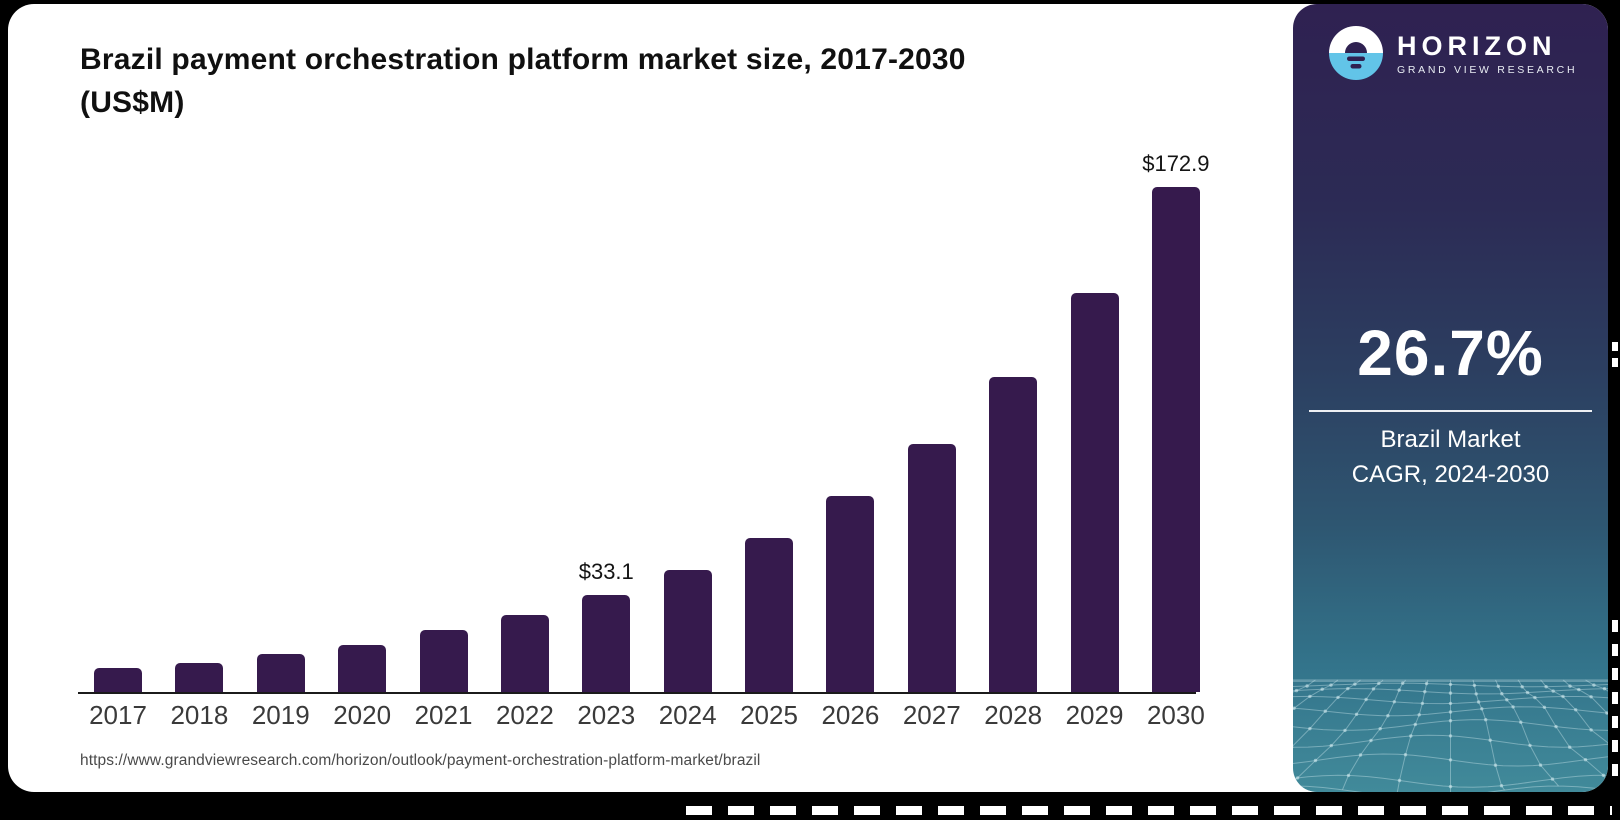 The image size is (1620, 820). Describe the element at coordinates (769, 423) in the screenshot. I see `bar-slot-2025` at that location.